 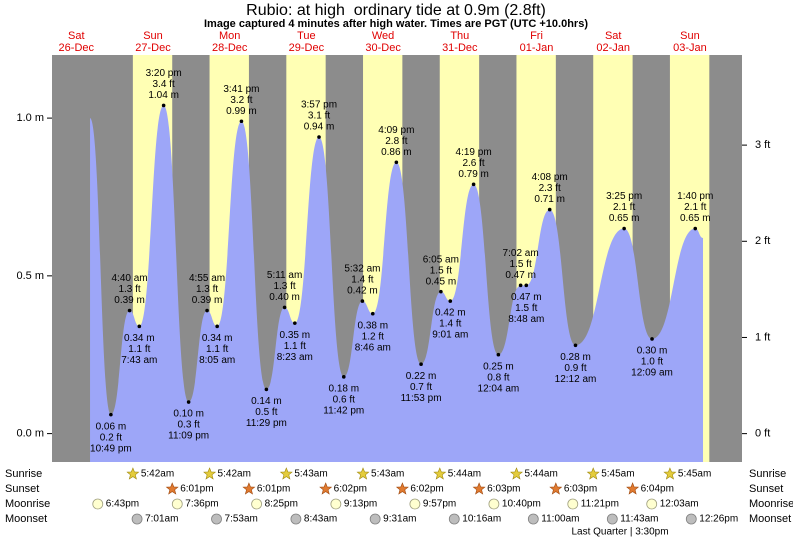 What do you see at coordinates (770, 519) in the screenshot?
I see `row-label: Moonset` at bounding box center [770, 519].